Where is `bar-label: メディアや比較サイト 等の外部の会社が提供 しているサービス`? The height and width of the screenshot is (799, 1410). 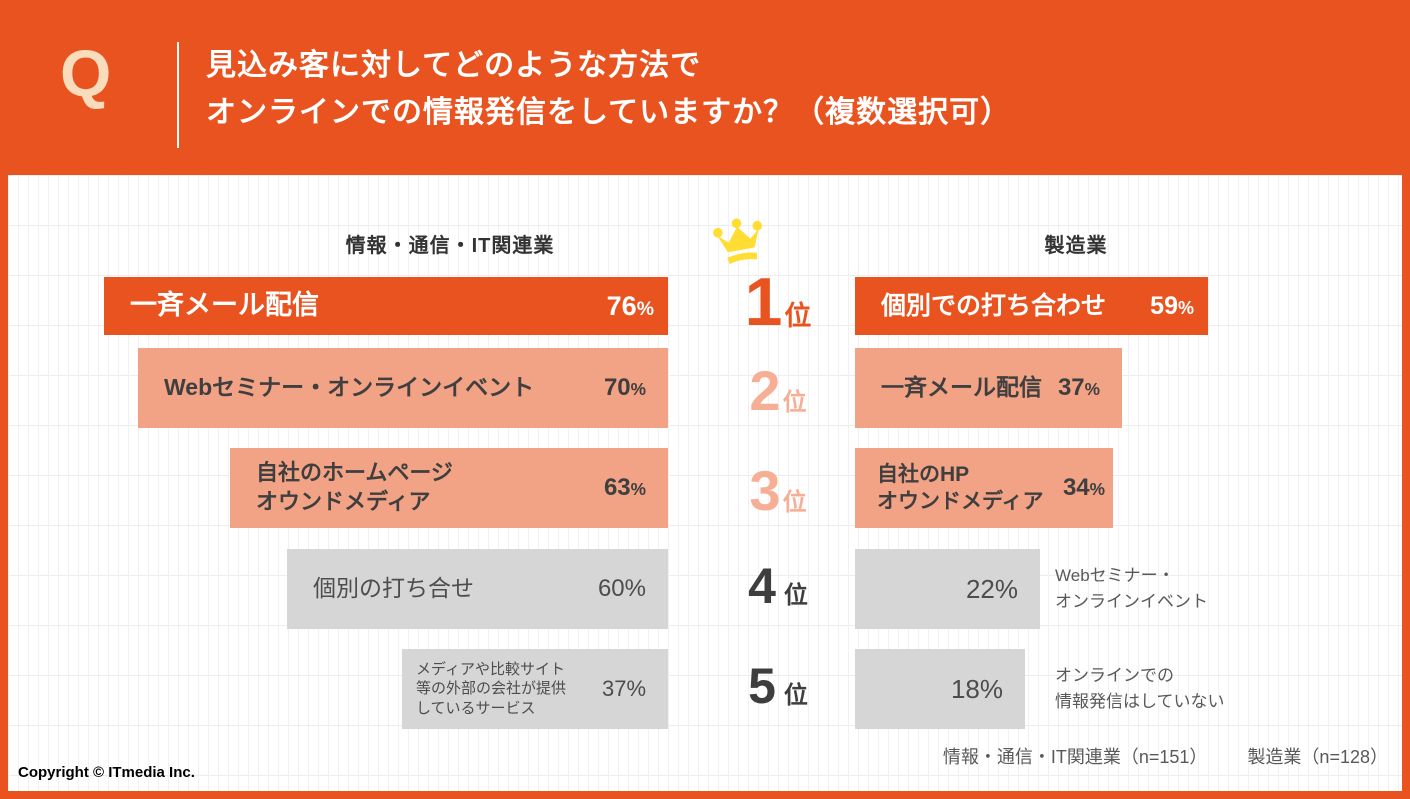 bar-label: メディアや比較サイト 等の外部の会社が提供 しているサービス is located at coordinates (491, 688).